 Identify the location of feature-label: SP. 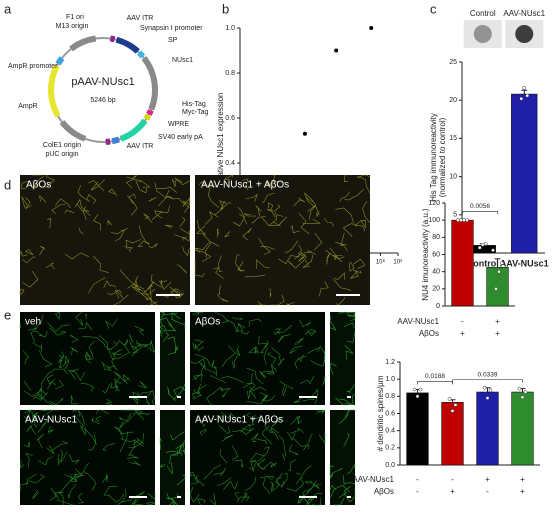
(173, 40).